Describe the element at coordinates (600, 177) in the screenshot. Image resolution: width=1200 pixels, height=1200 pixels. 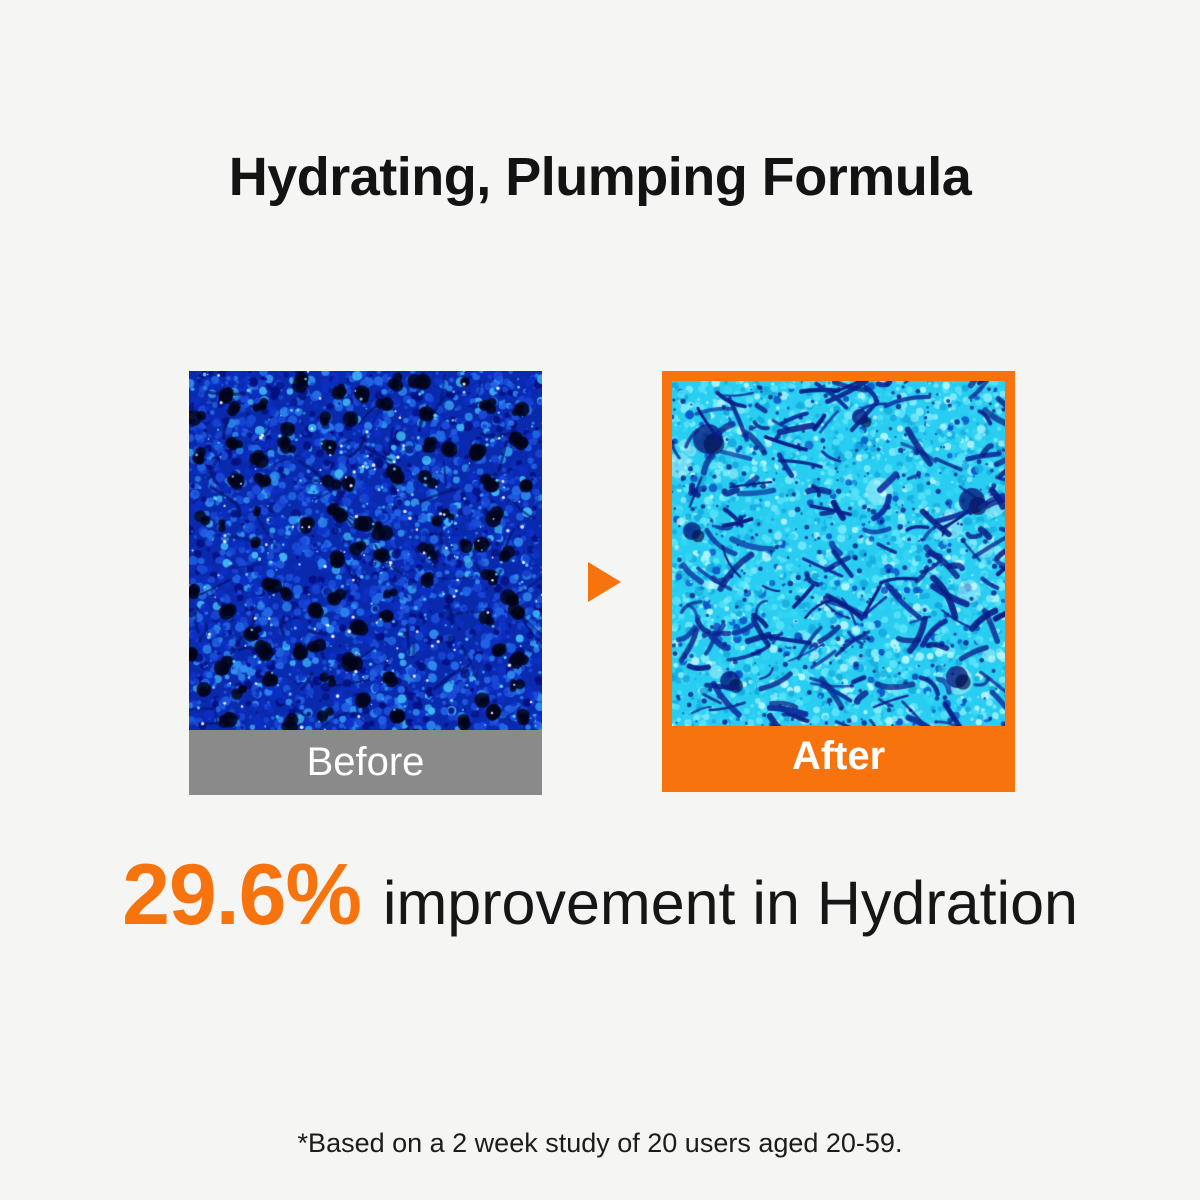
I see `page-title: Hydrating, Plumping Formula` at that location.